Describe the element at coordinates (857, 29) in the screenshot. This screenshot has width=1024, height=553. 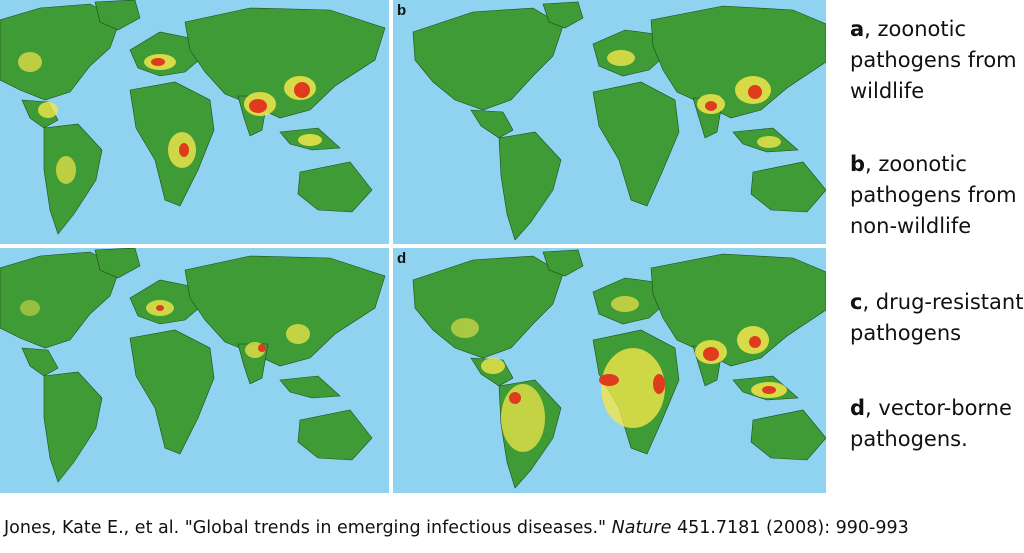
I see `legend-letter-a: a` at that location.